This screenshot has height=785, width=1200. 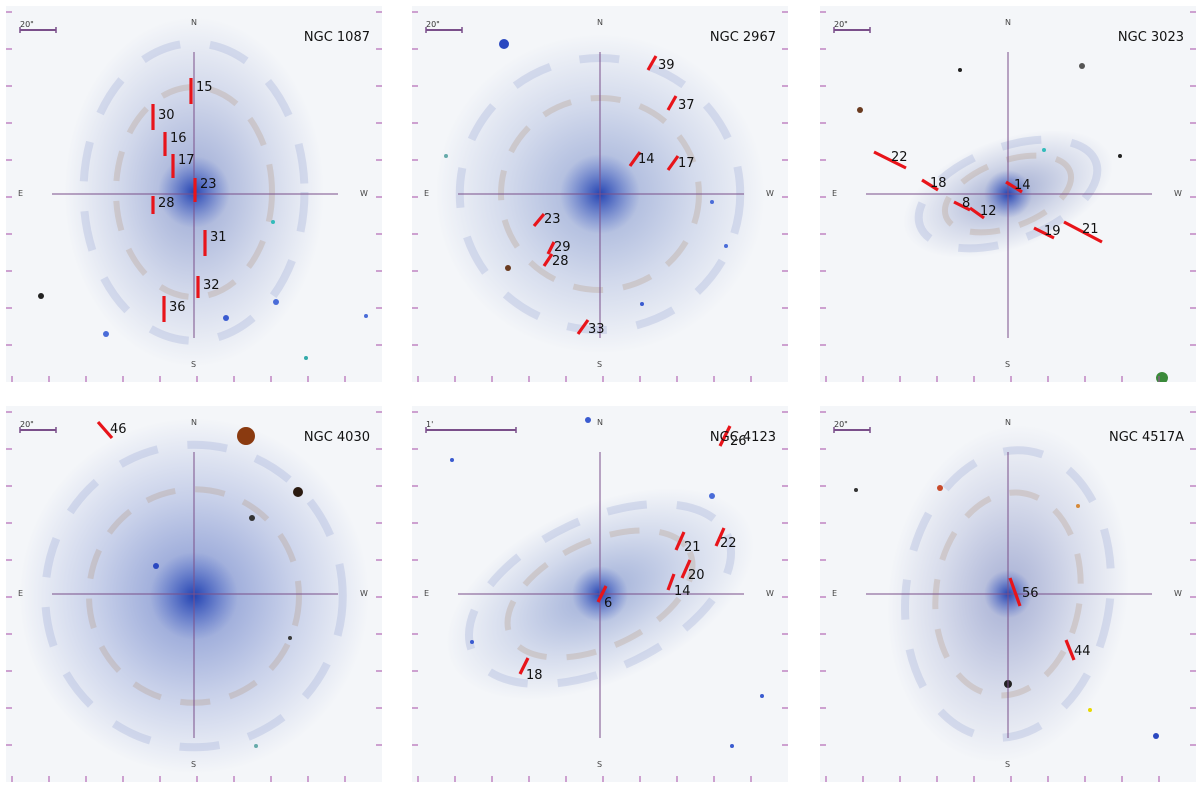 What do you see at coordinates (211, 285) in the screenshot?
I see `region-label: 32` at bounding box center [211, 285].